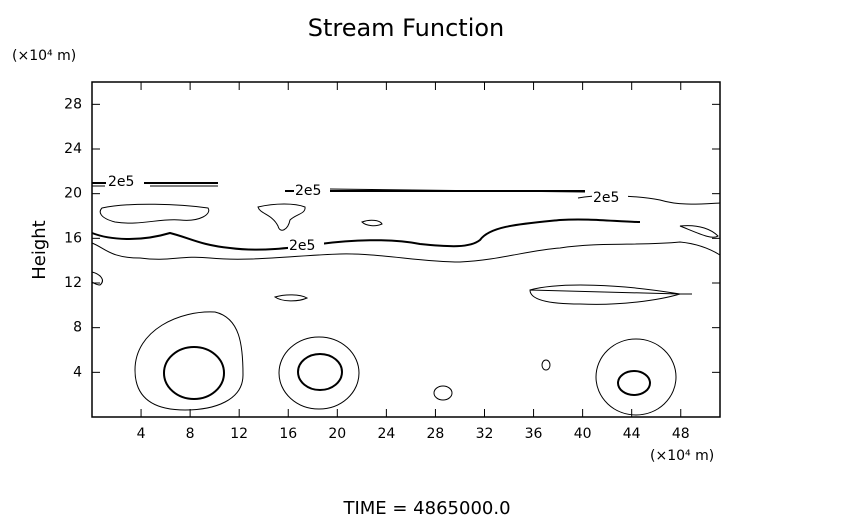 The width and height of the screenshot is (854, 523). What do you see at coordinates (44, 56) in the screenshot?
I see `y-unit: (×10⁴ m)` at bounding box center [44, 56].